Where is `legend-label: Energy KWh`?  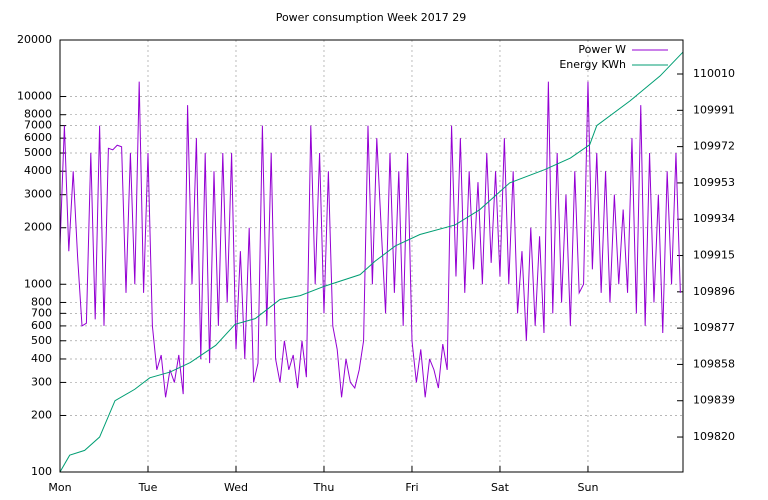
legend-label: Energy KWh is located at coordinates (592, 64).